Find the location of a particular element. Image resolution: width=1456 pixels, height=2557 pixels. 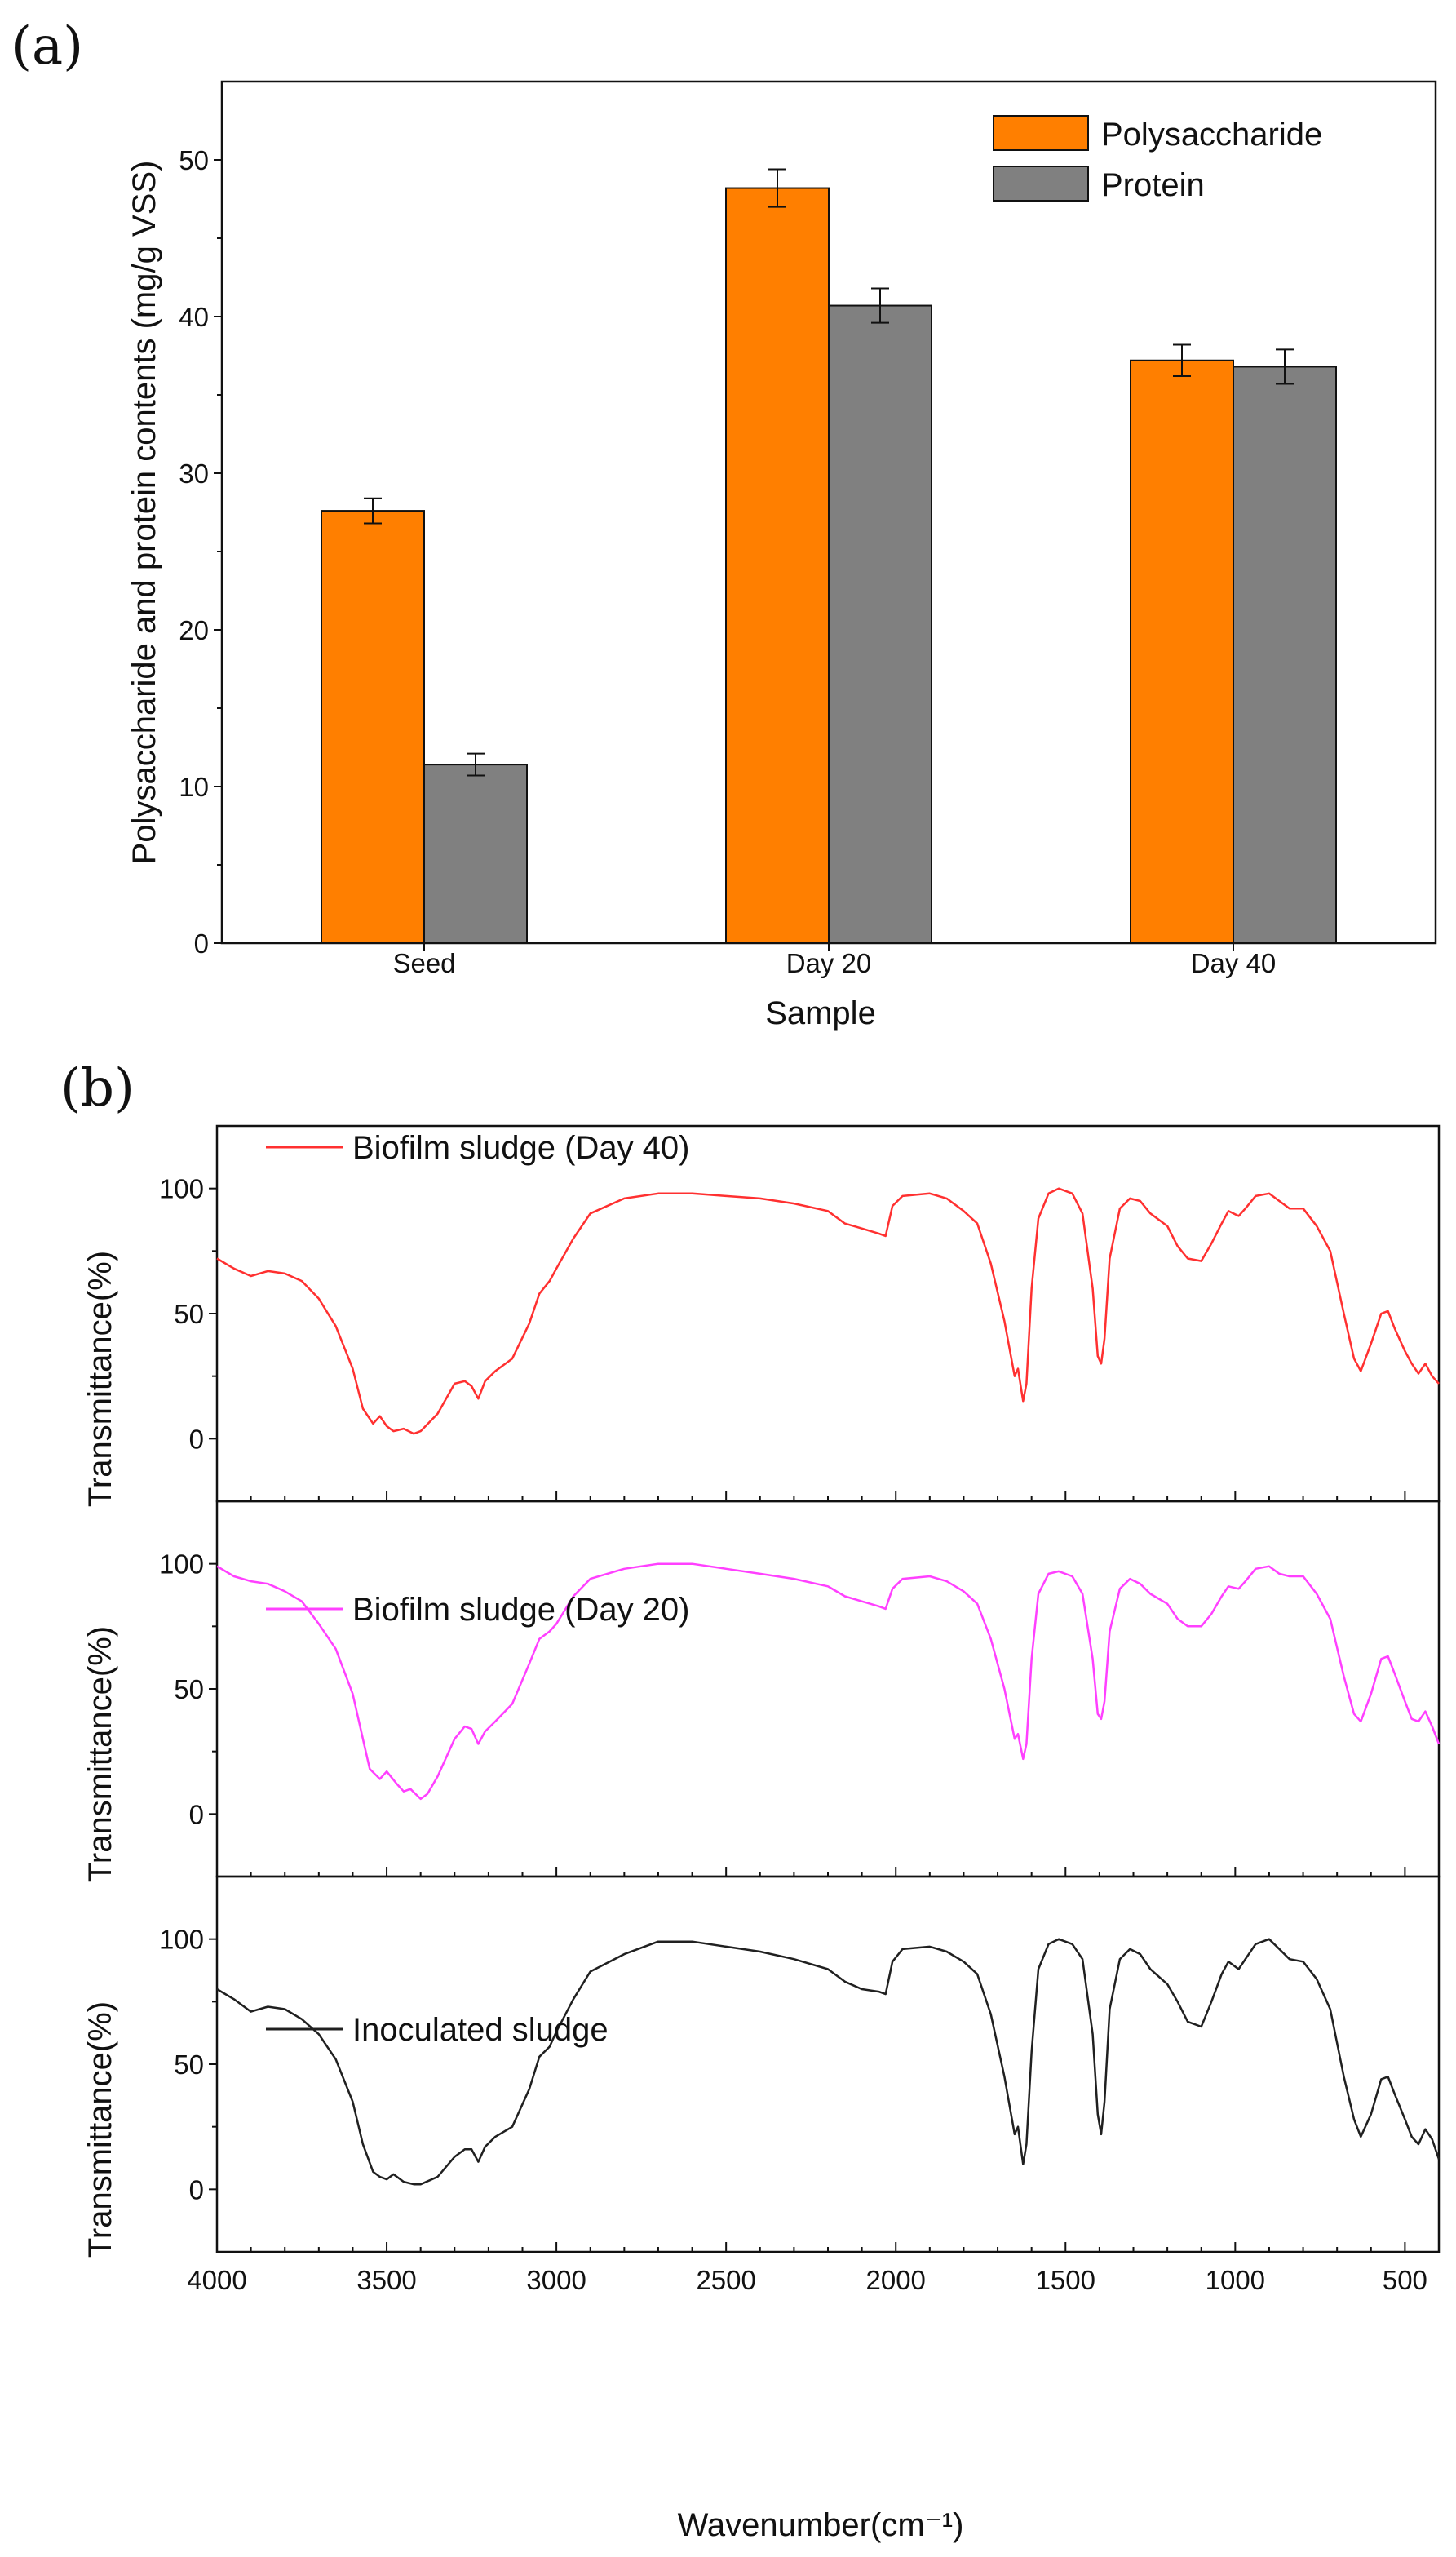

bar-legend: Polysaccharide Protein is located at coordinates (1158, 159).